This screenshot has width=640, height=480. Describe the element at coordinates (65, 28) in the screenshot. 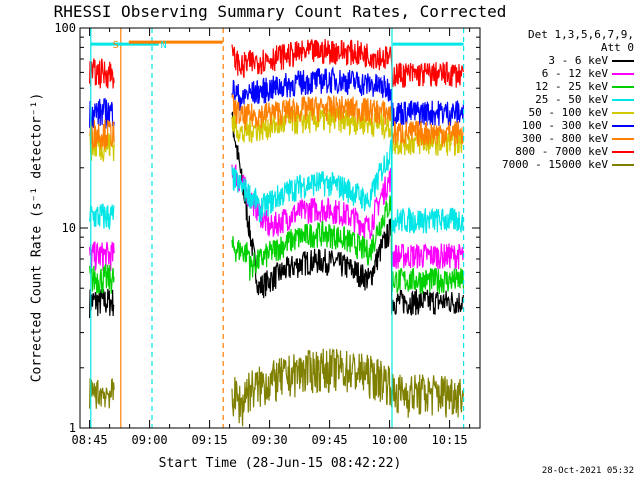

I see `y-tick-label: 100` at that location.